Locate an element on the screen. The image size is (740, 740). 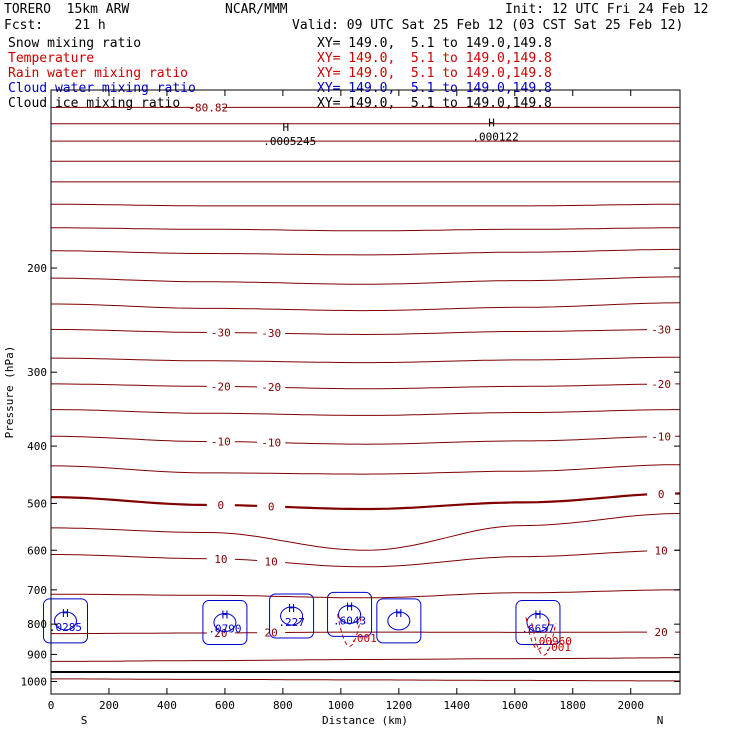
temperature-contour-label: -80.82 is located at coordinates (208, 107).